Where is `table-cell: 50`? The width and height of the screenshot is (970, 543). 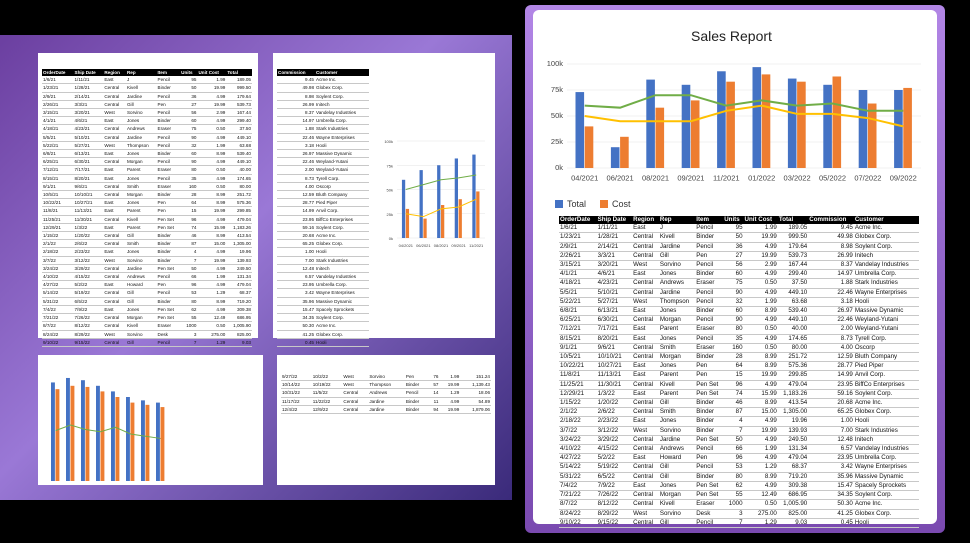
table-cell: 50 is located at coordinates (733, 440).